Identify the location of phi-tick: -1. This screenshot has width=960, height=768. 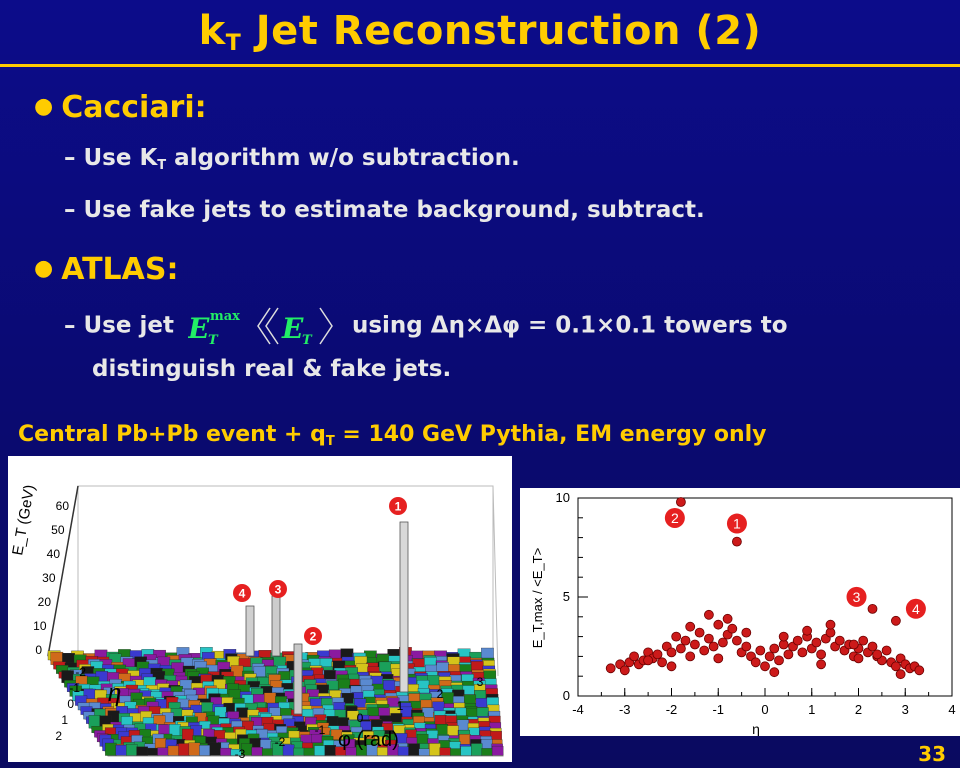
(320, 730).